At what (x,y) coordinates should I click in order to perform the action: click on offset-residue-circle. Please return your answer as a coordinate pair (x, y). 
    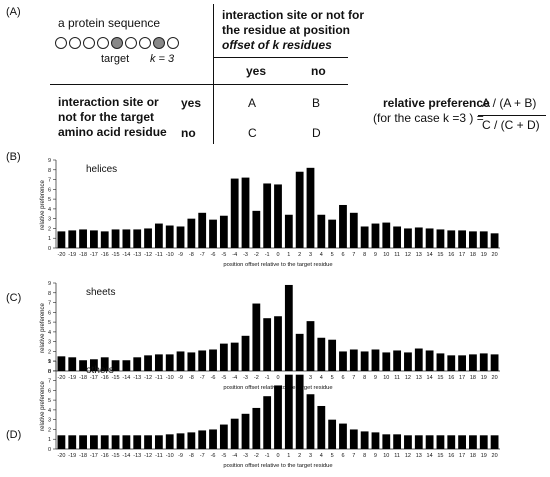
    Looking at the image, I should click on (159, 43).